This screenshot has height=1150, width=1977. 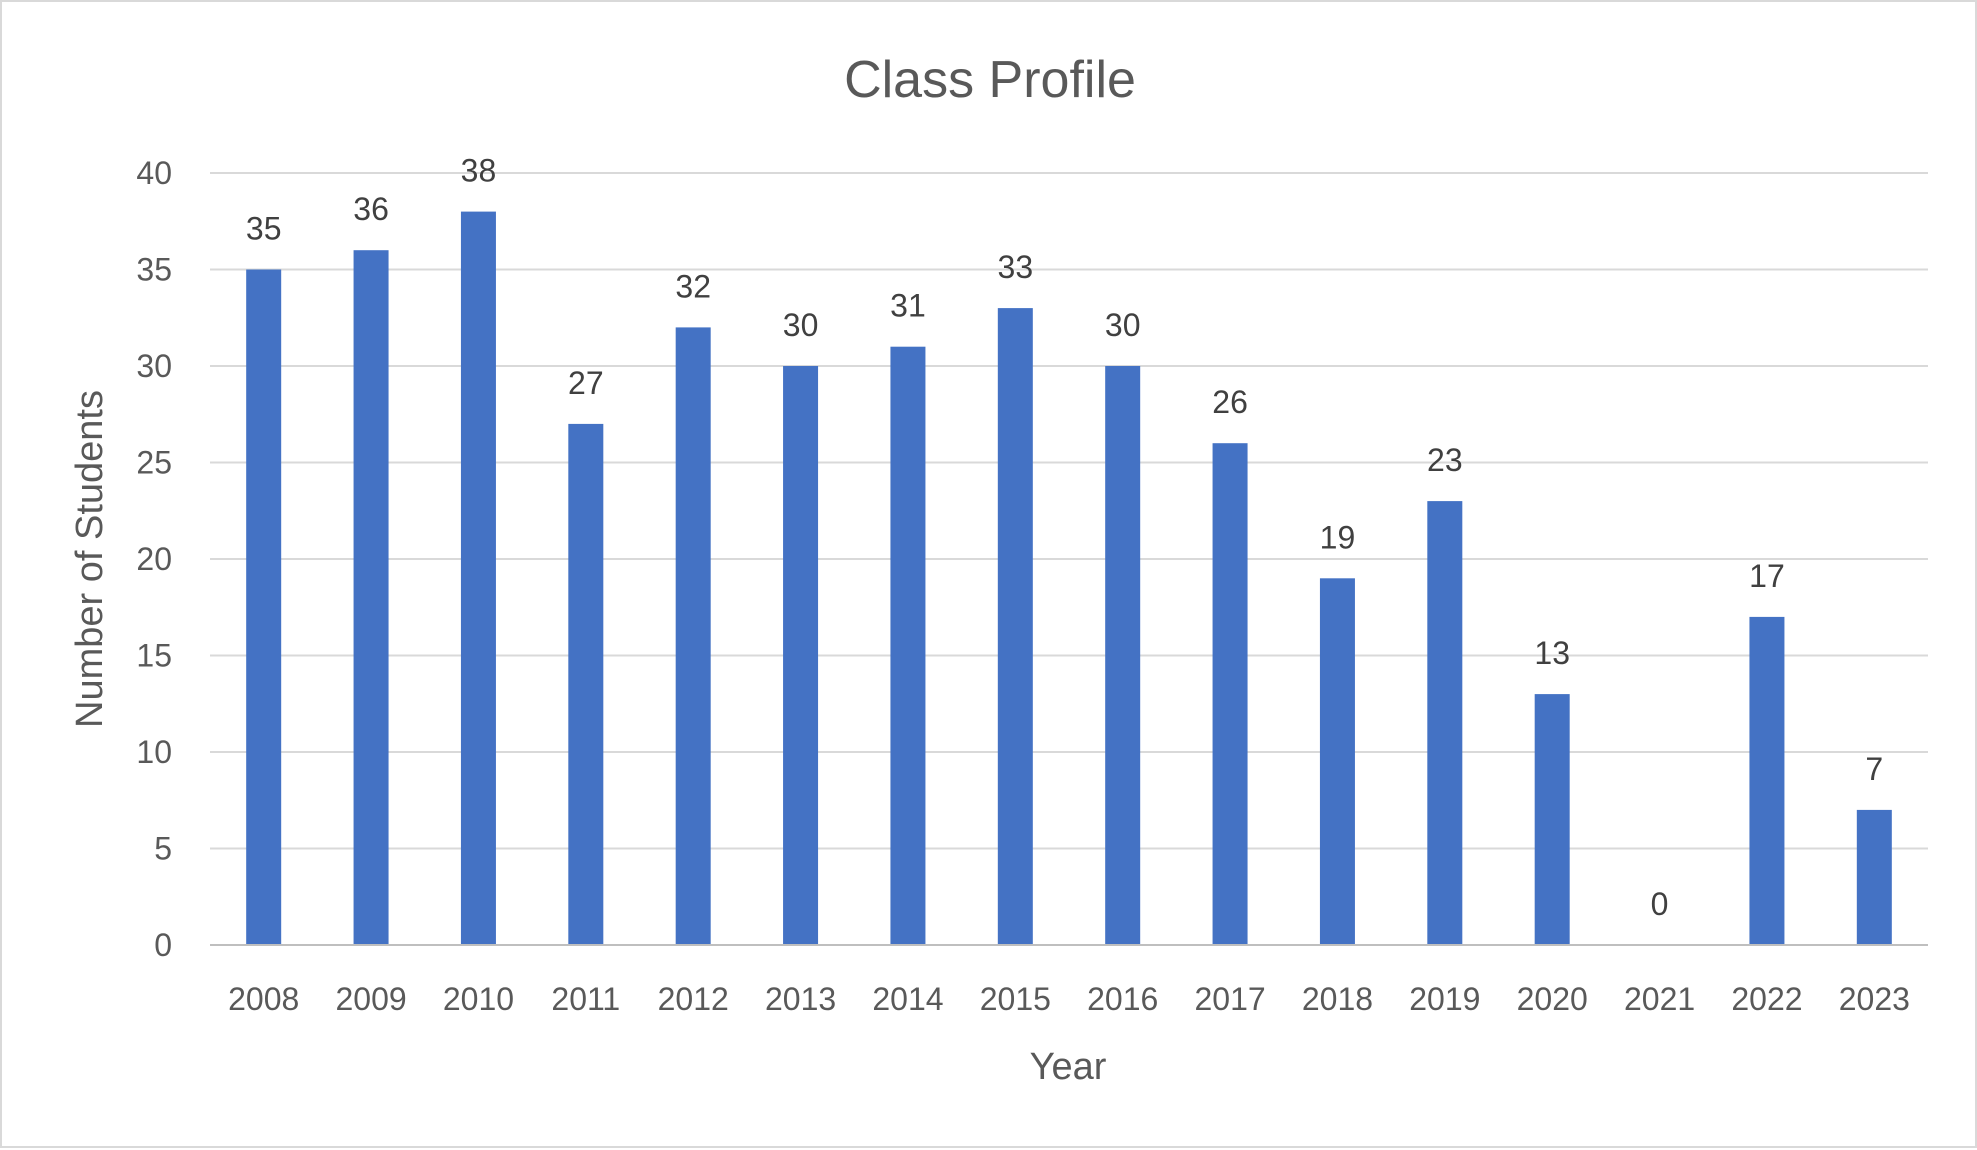 I want to click on data-label-2014: 31, so click(x=908, y=306).